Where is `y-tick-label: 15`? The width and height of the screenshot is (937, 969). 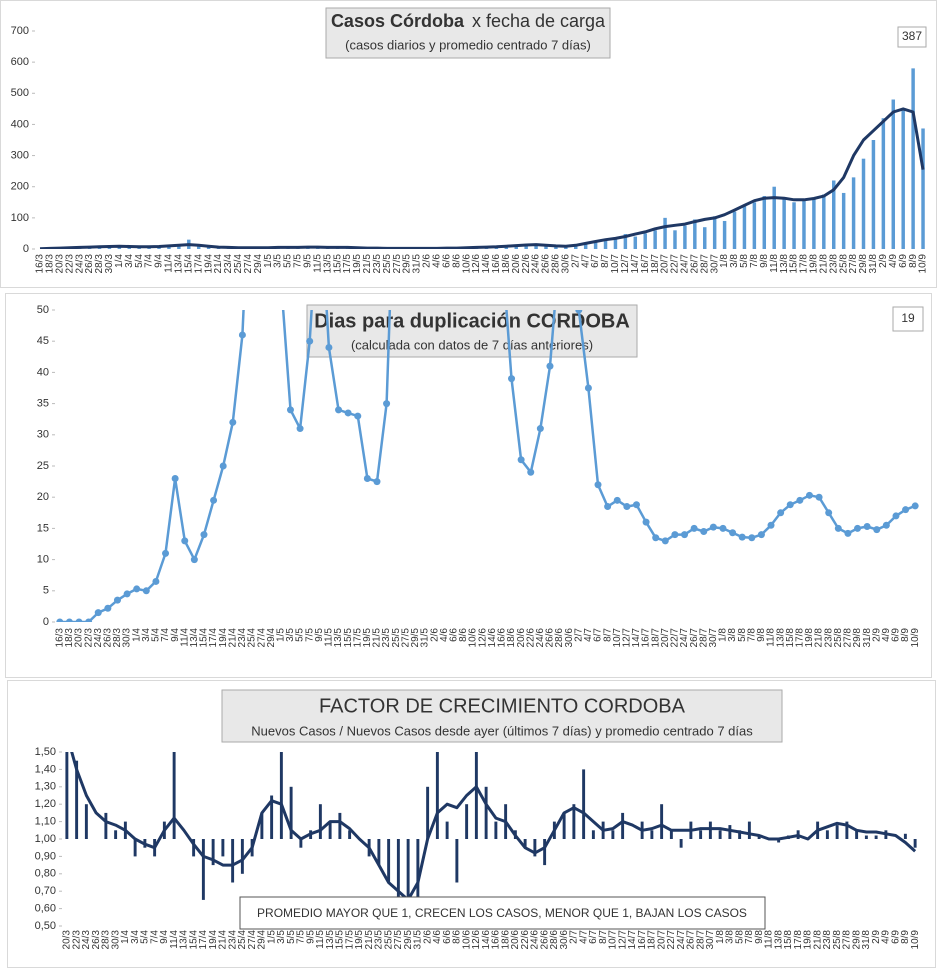
y-tick-label: 15 is located at coordinates (43, 528).